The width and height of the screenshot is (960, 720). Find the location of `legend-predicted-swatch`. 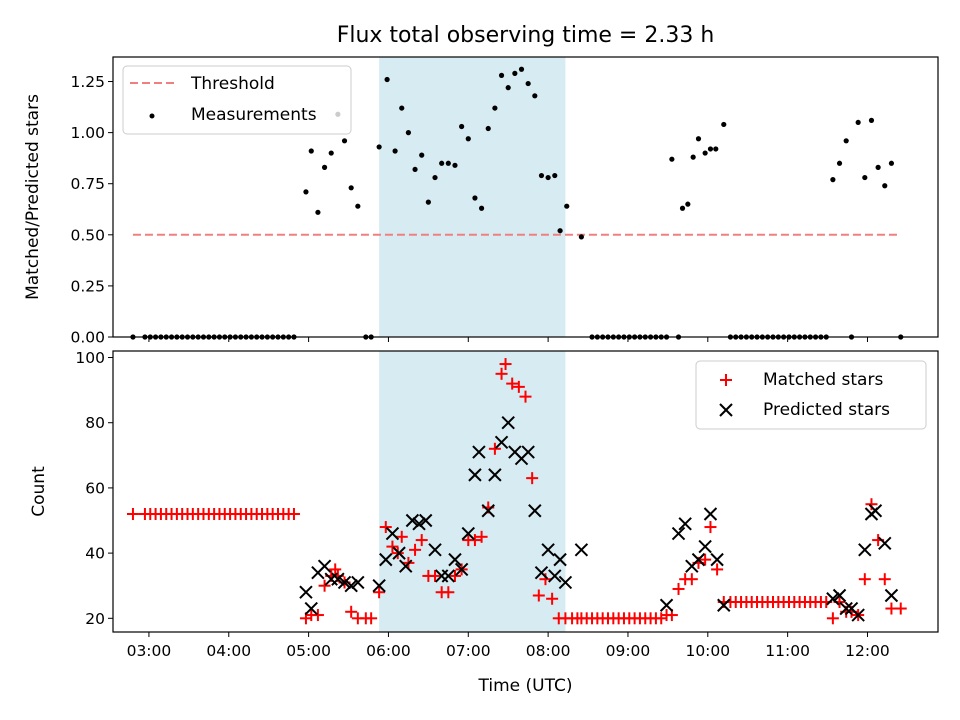

legend-predicted-swatch is located at coordinates (726, 410).